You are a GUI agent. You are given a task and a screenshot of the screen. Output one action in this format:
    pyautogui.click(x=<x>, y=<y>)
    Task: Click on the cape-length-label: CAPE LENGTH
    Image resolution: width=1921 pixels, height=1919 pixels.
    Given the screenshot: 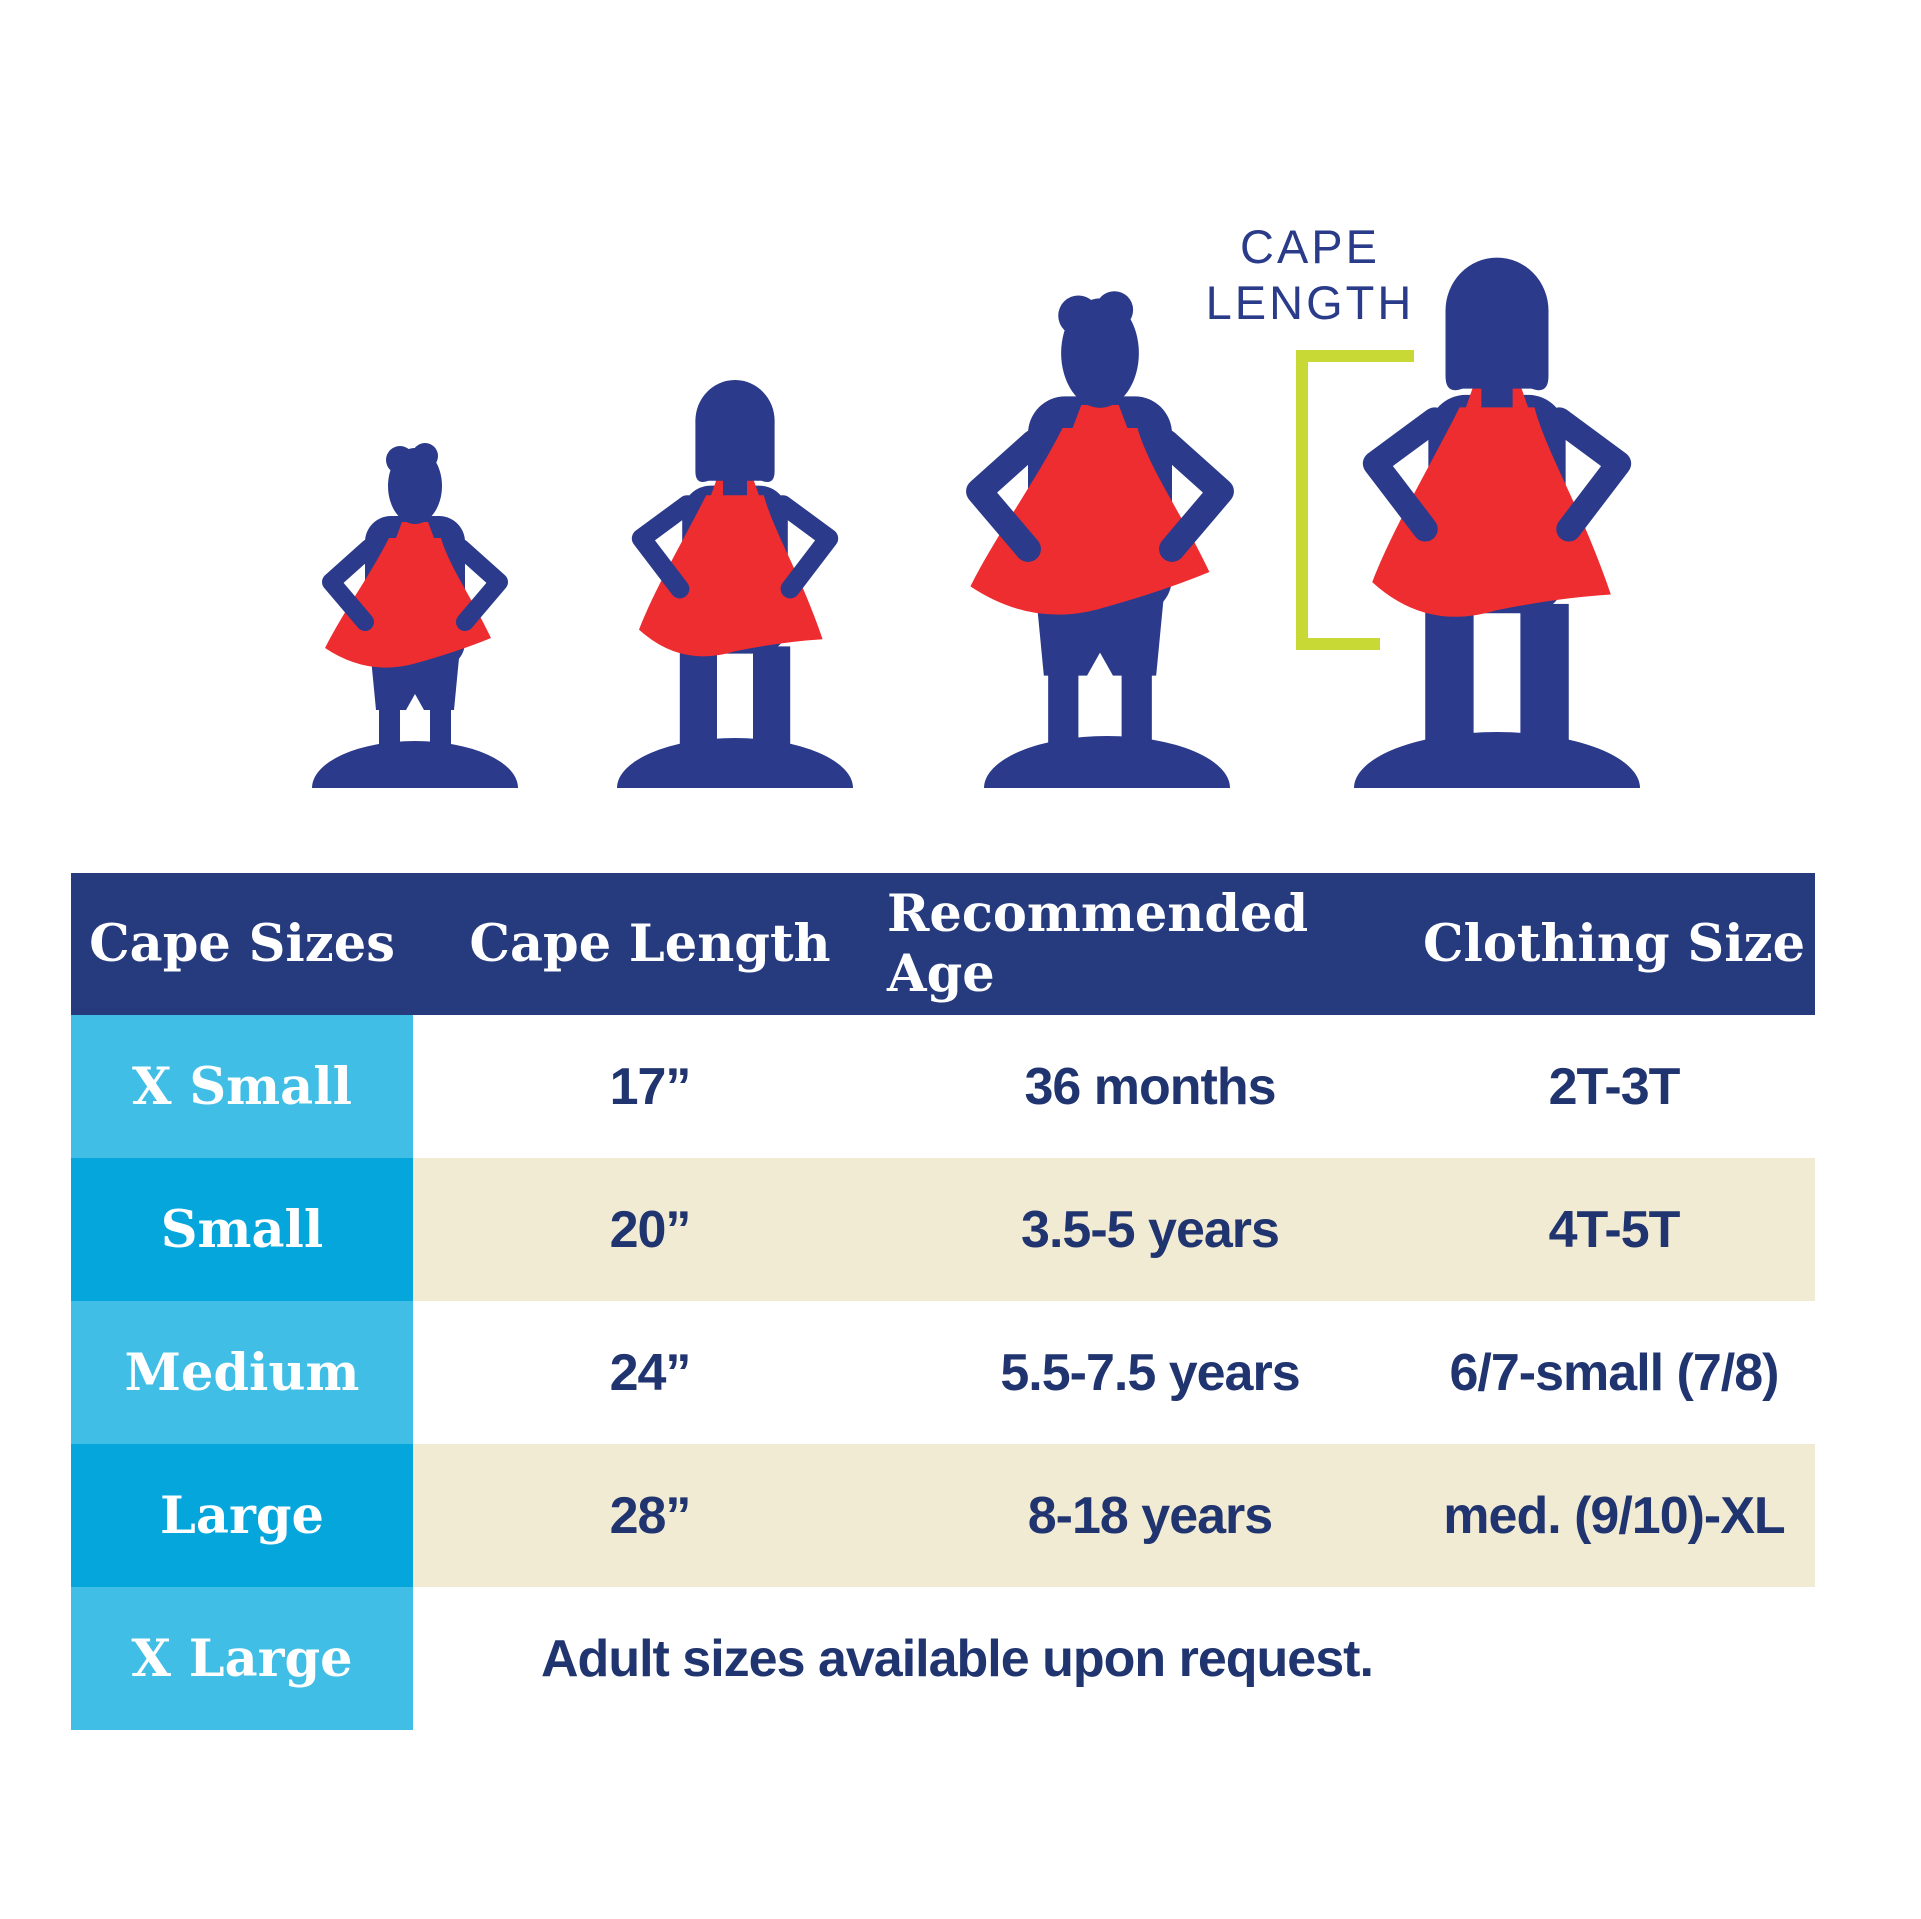 What is the action you would take?
    pyautogui.click(x=1310, y=275)
    